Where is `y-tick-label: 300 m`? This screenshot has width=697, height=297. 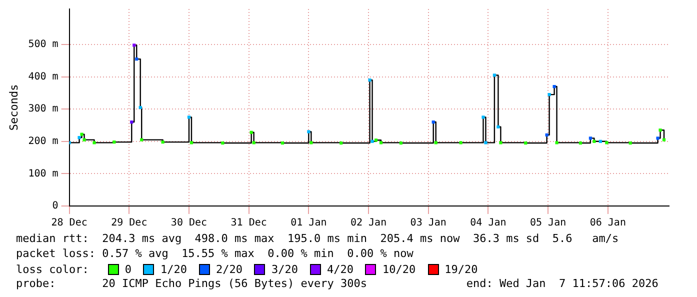
y-tick-label: 300 m is located at coordinates (43, 109).